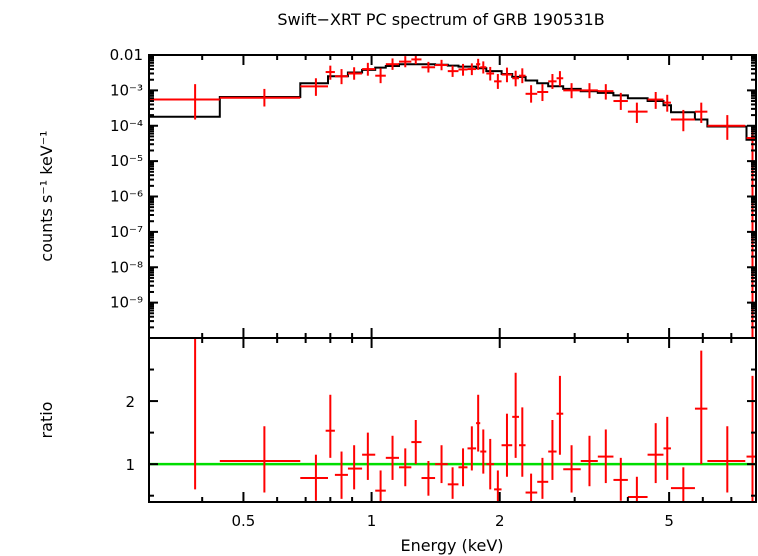 The width and height of the screenshot is (758, 556). I want to click on spectrum-y-tick-label: 10⁻⁷, so click(126, 232).